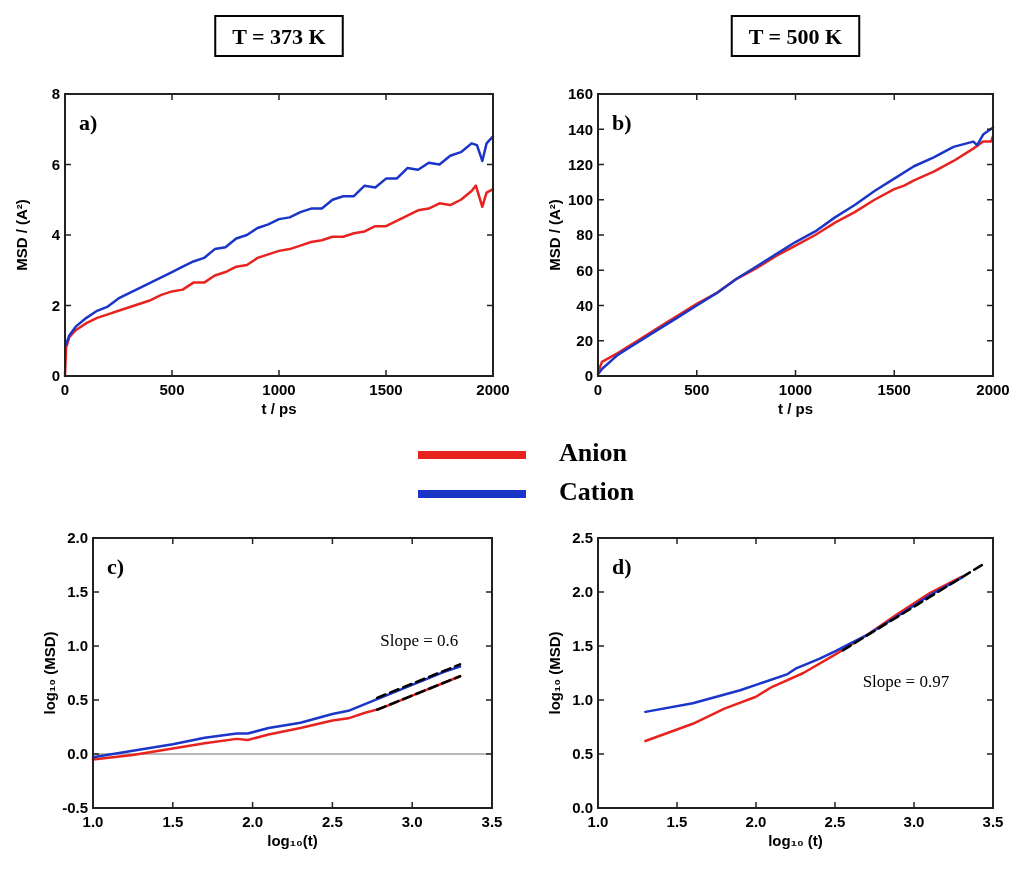  I want to click on y-tick-label: 20, so click(584, 340).